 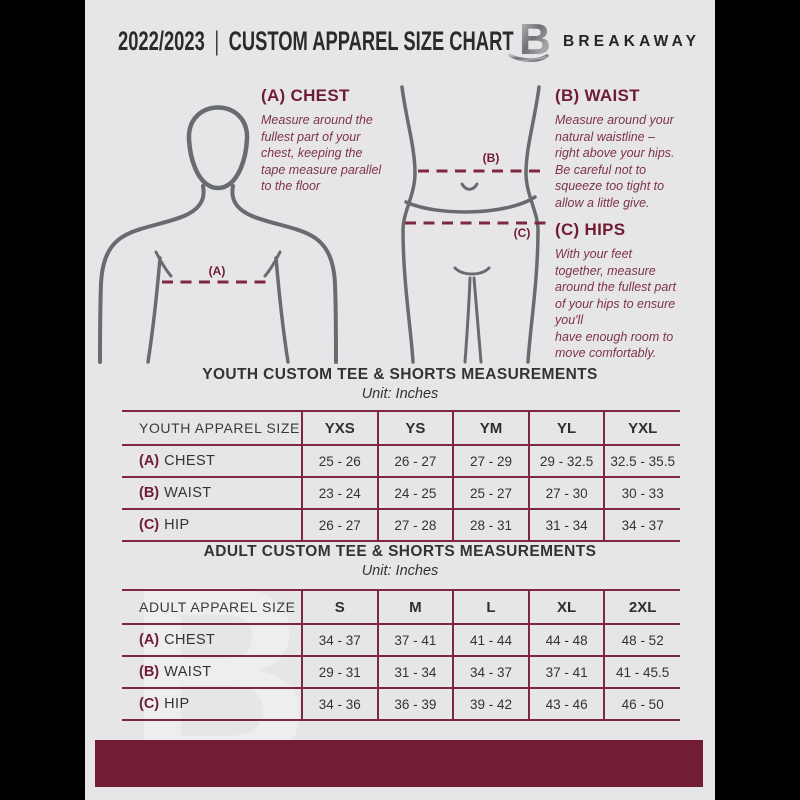 I want to click on right-shoulder-arm, so click(x=284, y=274).